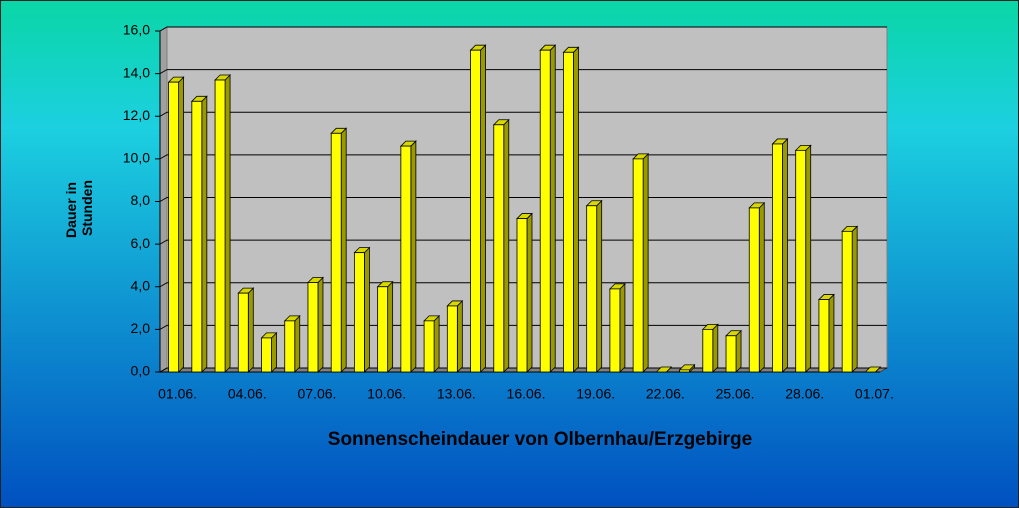  What do you see at coordinates (136, 30) in the screenshot?
I see `y-tick-label: 16,0` at bounding box center [136, 30].